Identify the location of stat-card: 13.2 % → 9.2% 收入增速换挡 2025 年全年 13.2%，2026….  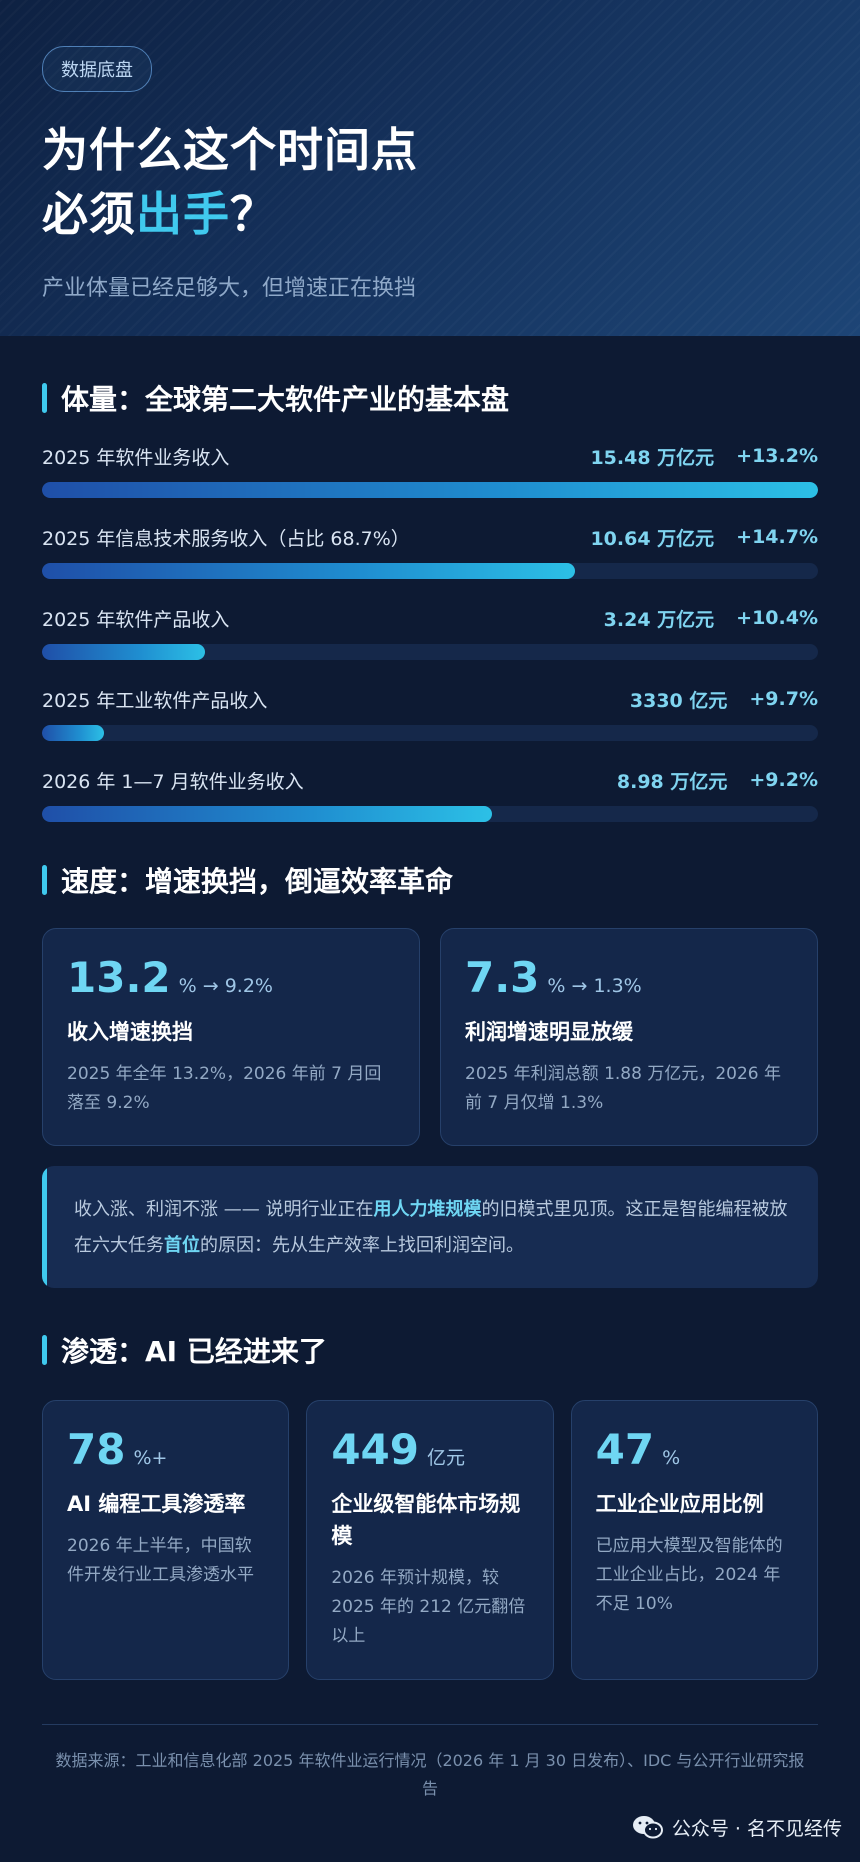
(231, 1037).